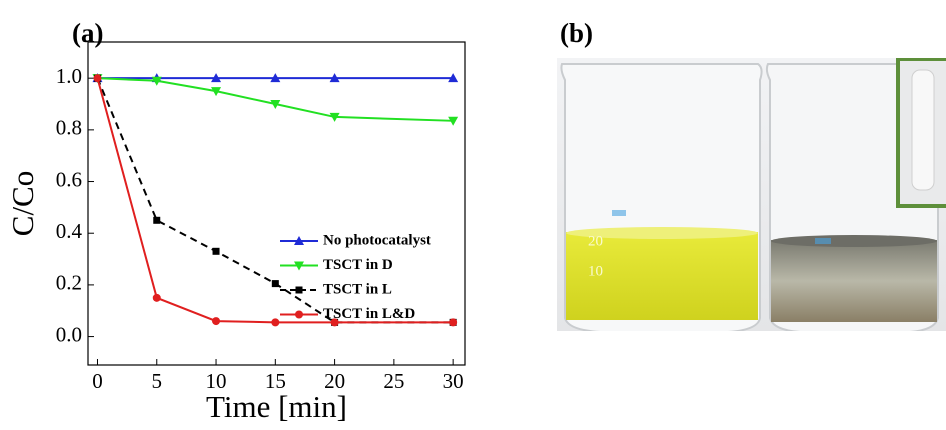 This screenshot has height=430, width=946. I want to click on x-tick-label: 0, so click(97, 381).